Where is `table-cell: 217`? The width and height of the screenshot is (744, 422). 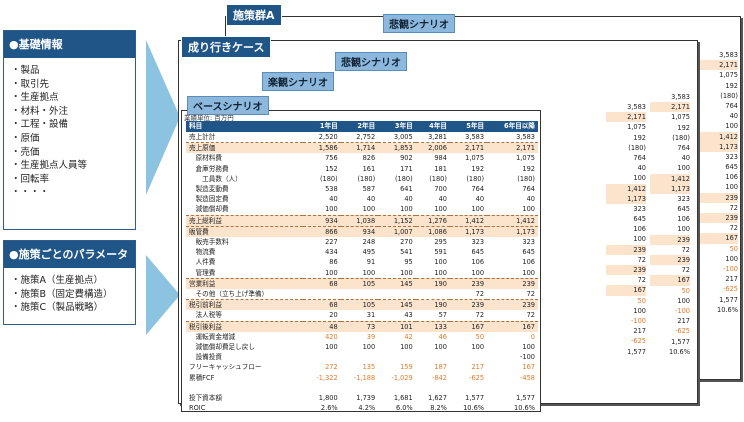 table-cell: 217 is located at coordinates (478, 367).